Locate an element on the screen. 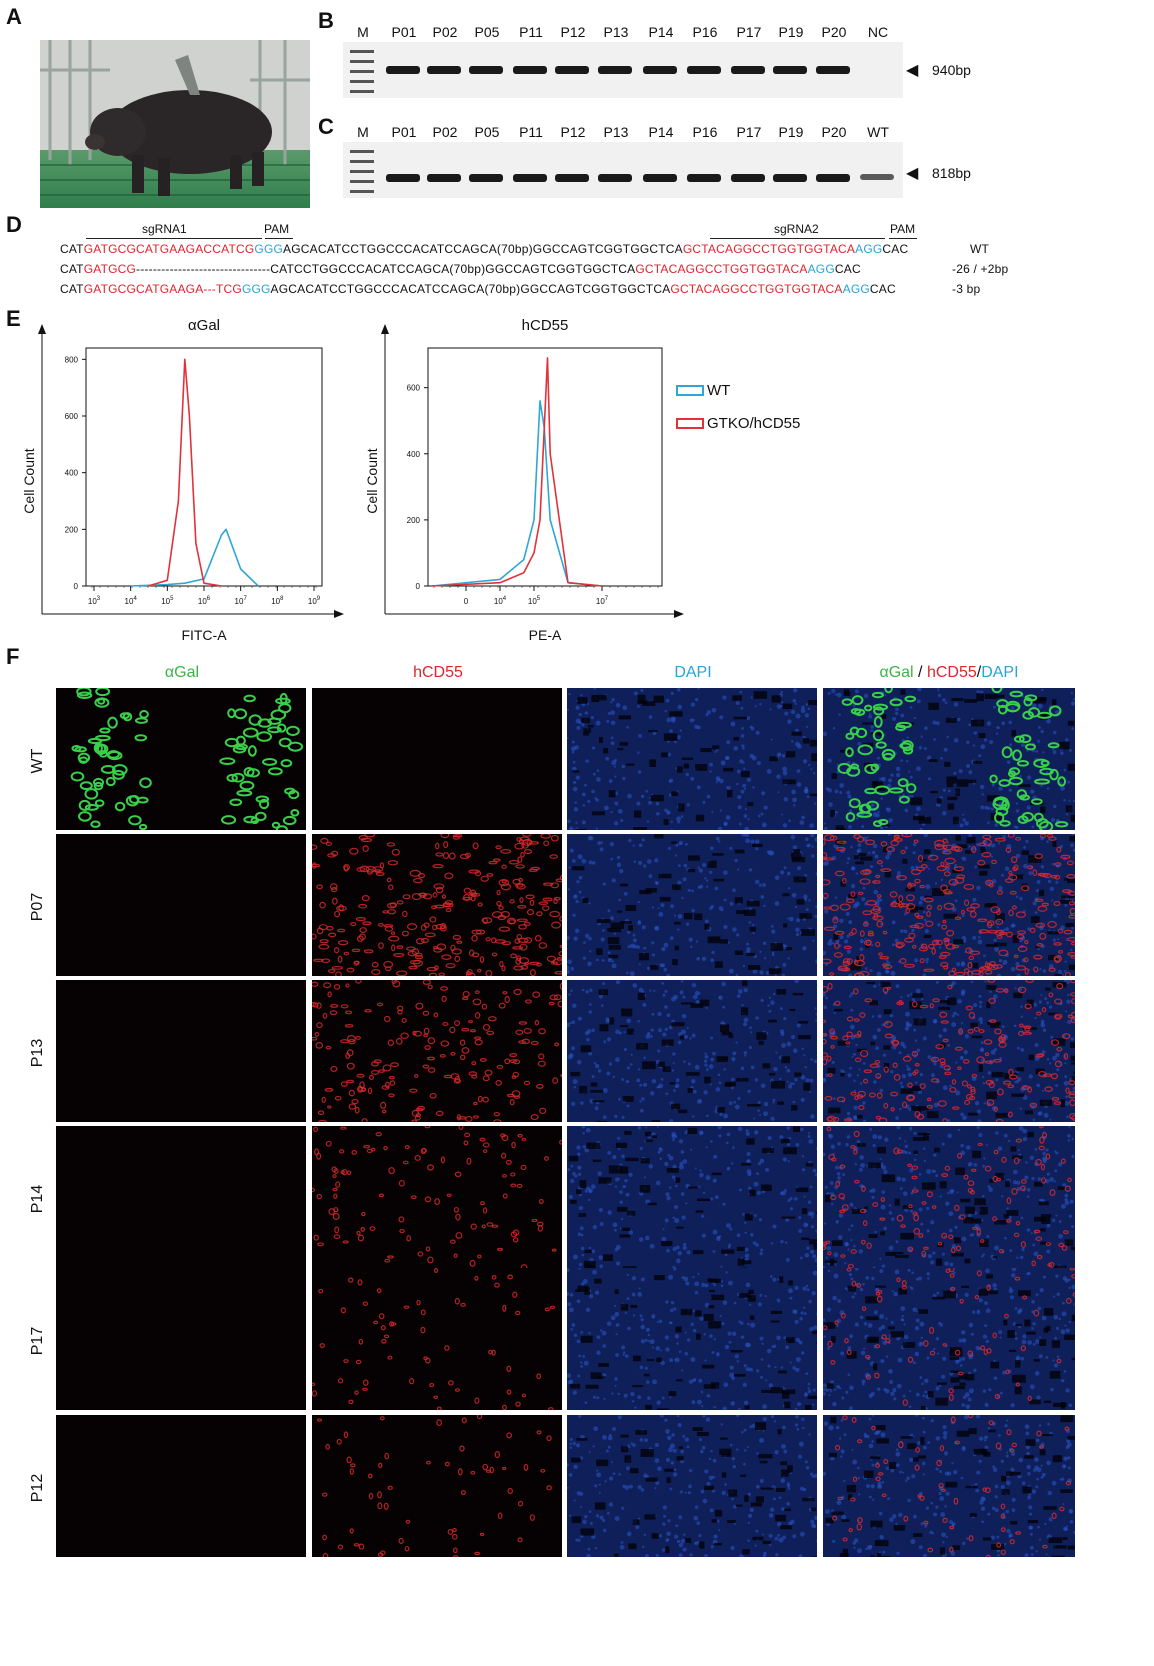 The height and width of the screenshot is (1666, 1154). gel-c-lane-label: P20 is located at coordinates (834, 132).